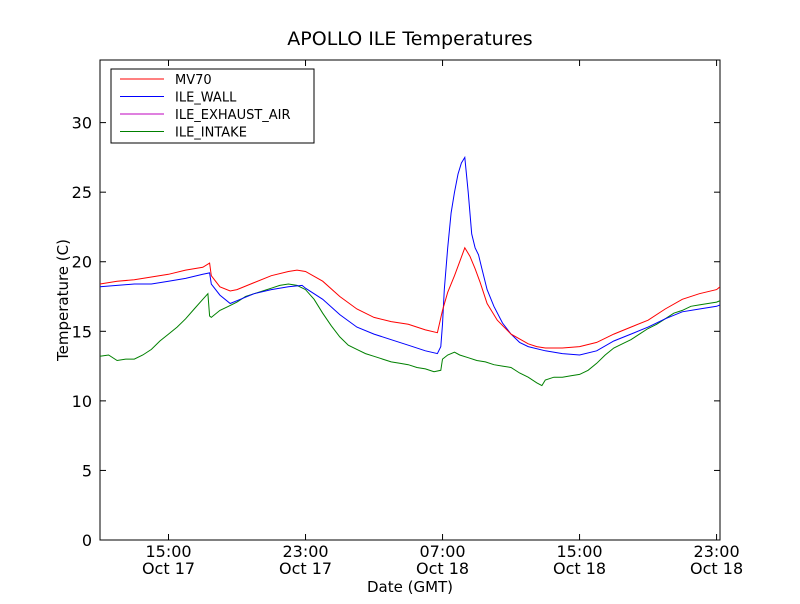 This screenshot has height=604, width=800. Describe the element at coordinates (82, 262) in the screenshot. I see `y-tick-label: 20` at that location.